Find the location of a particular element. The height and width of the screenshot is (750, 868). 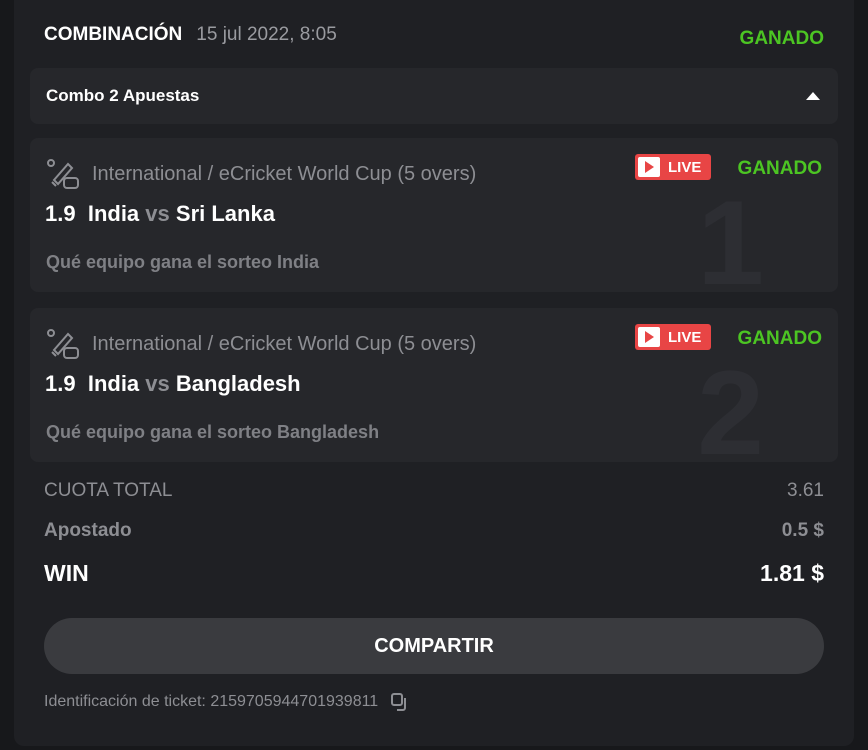

match: 1.9 India vs Bangladesh is located at coordinates (173, 383).